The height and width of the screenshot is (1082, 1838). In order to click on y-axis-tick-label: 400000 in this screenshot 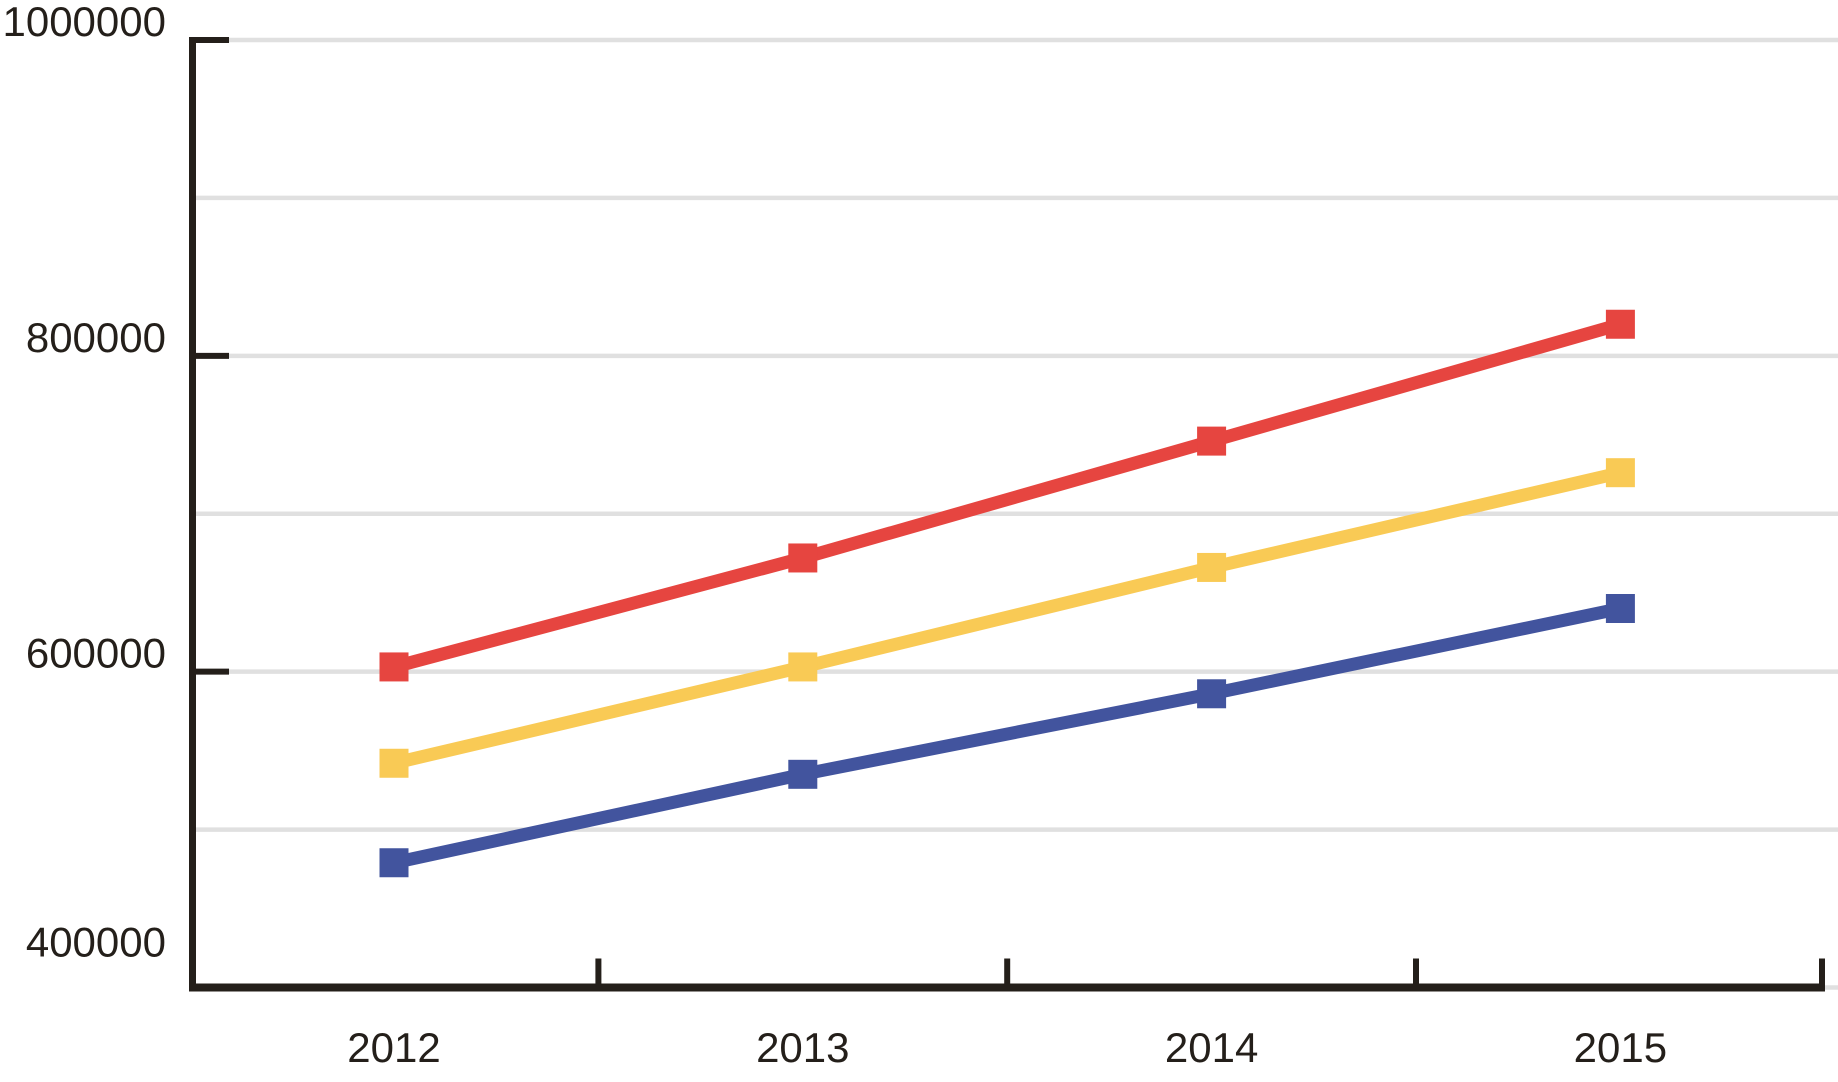, I will do `click(96, 942)`.